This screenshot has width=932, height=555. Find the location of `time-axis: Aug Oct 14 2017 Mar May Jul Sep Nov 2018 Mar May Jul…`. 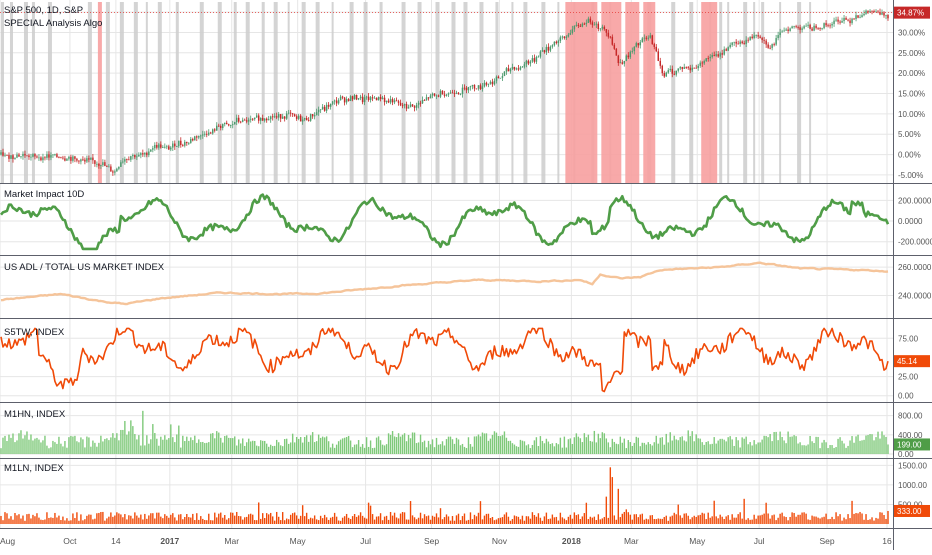

time-axis: Aug Oct 14 2017 Mar May Jul Sep Nov 2018 Mar May Jul… is located at coordinates (446, 541).